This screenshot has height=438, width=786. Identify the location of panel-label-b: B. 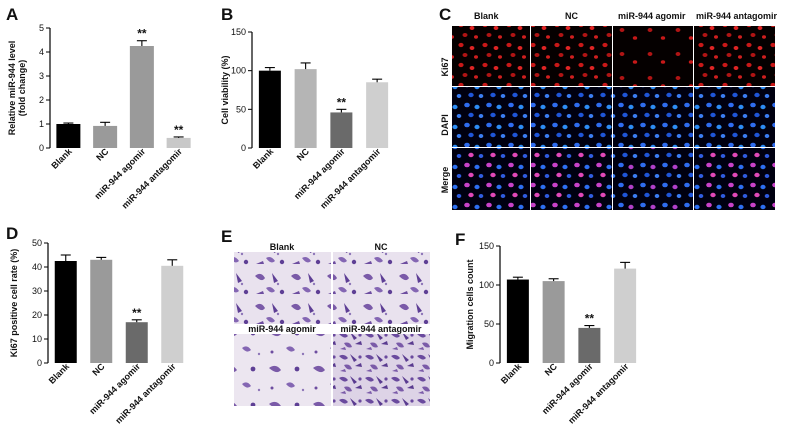
(227, 14).